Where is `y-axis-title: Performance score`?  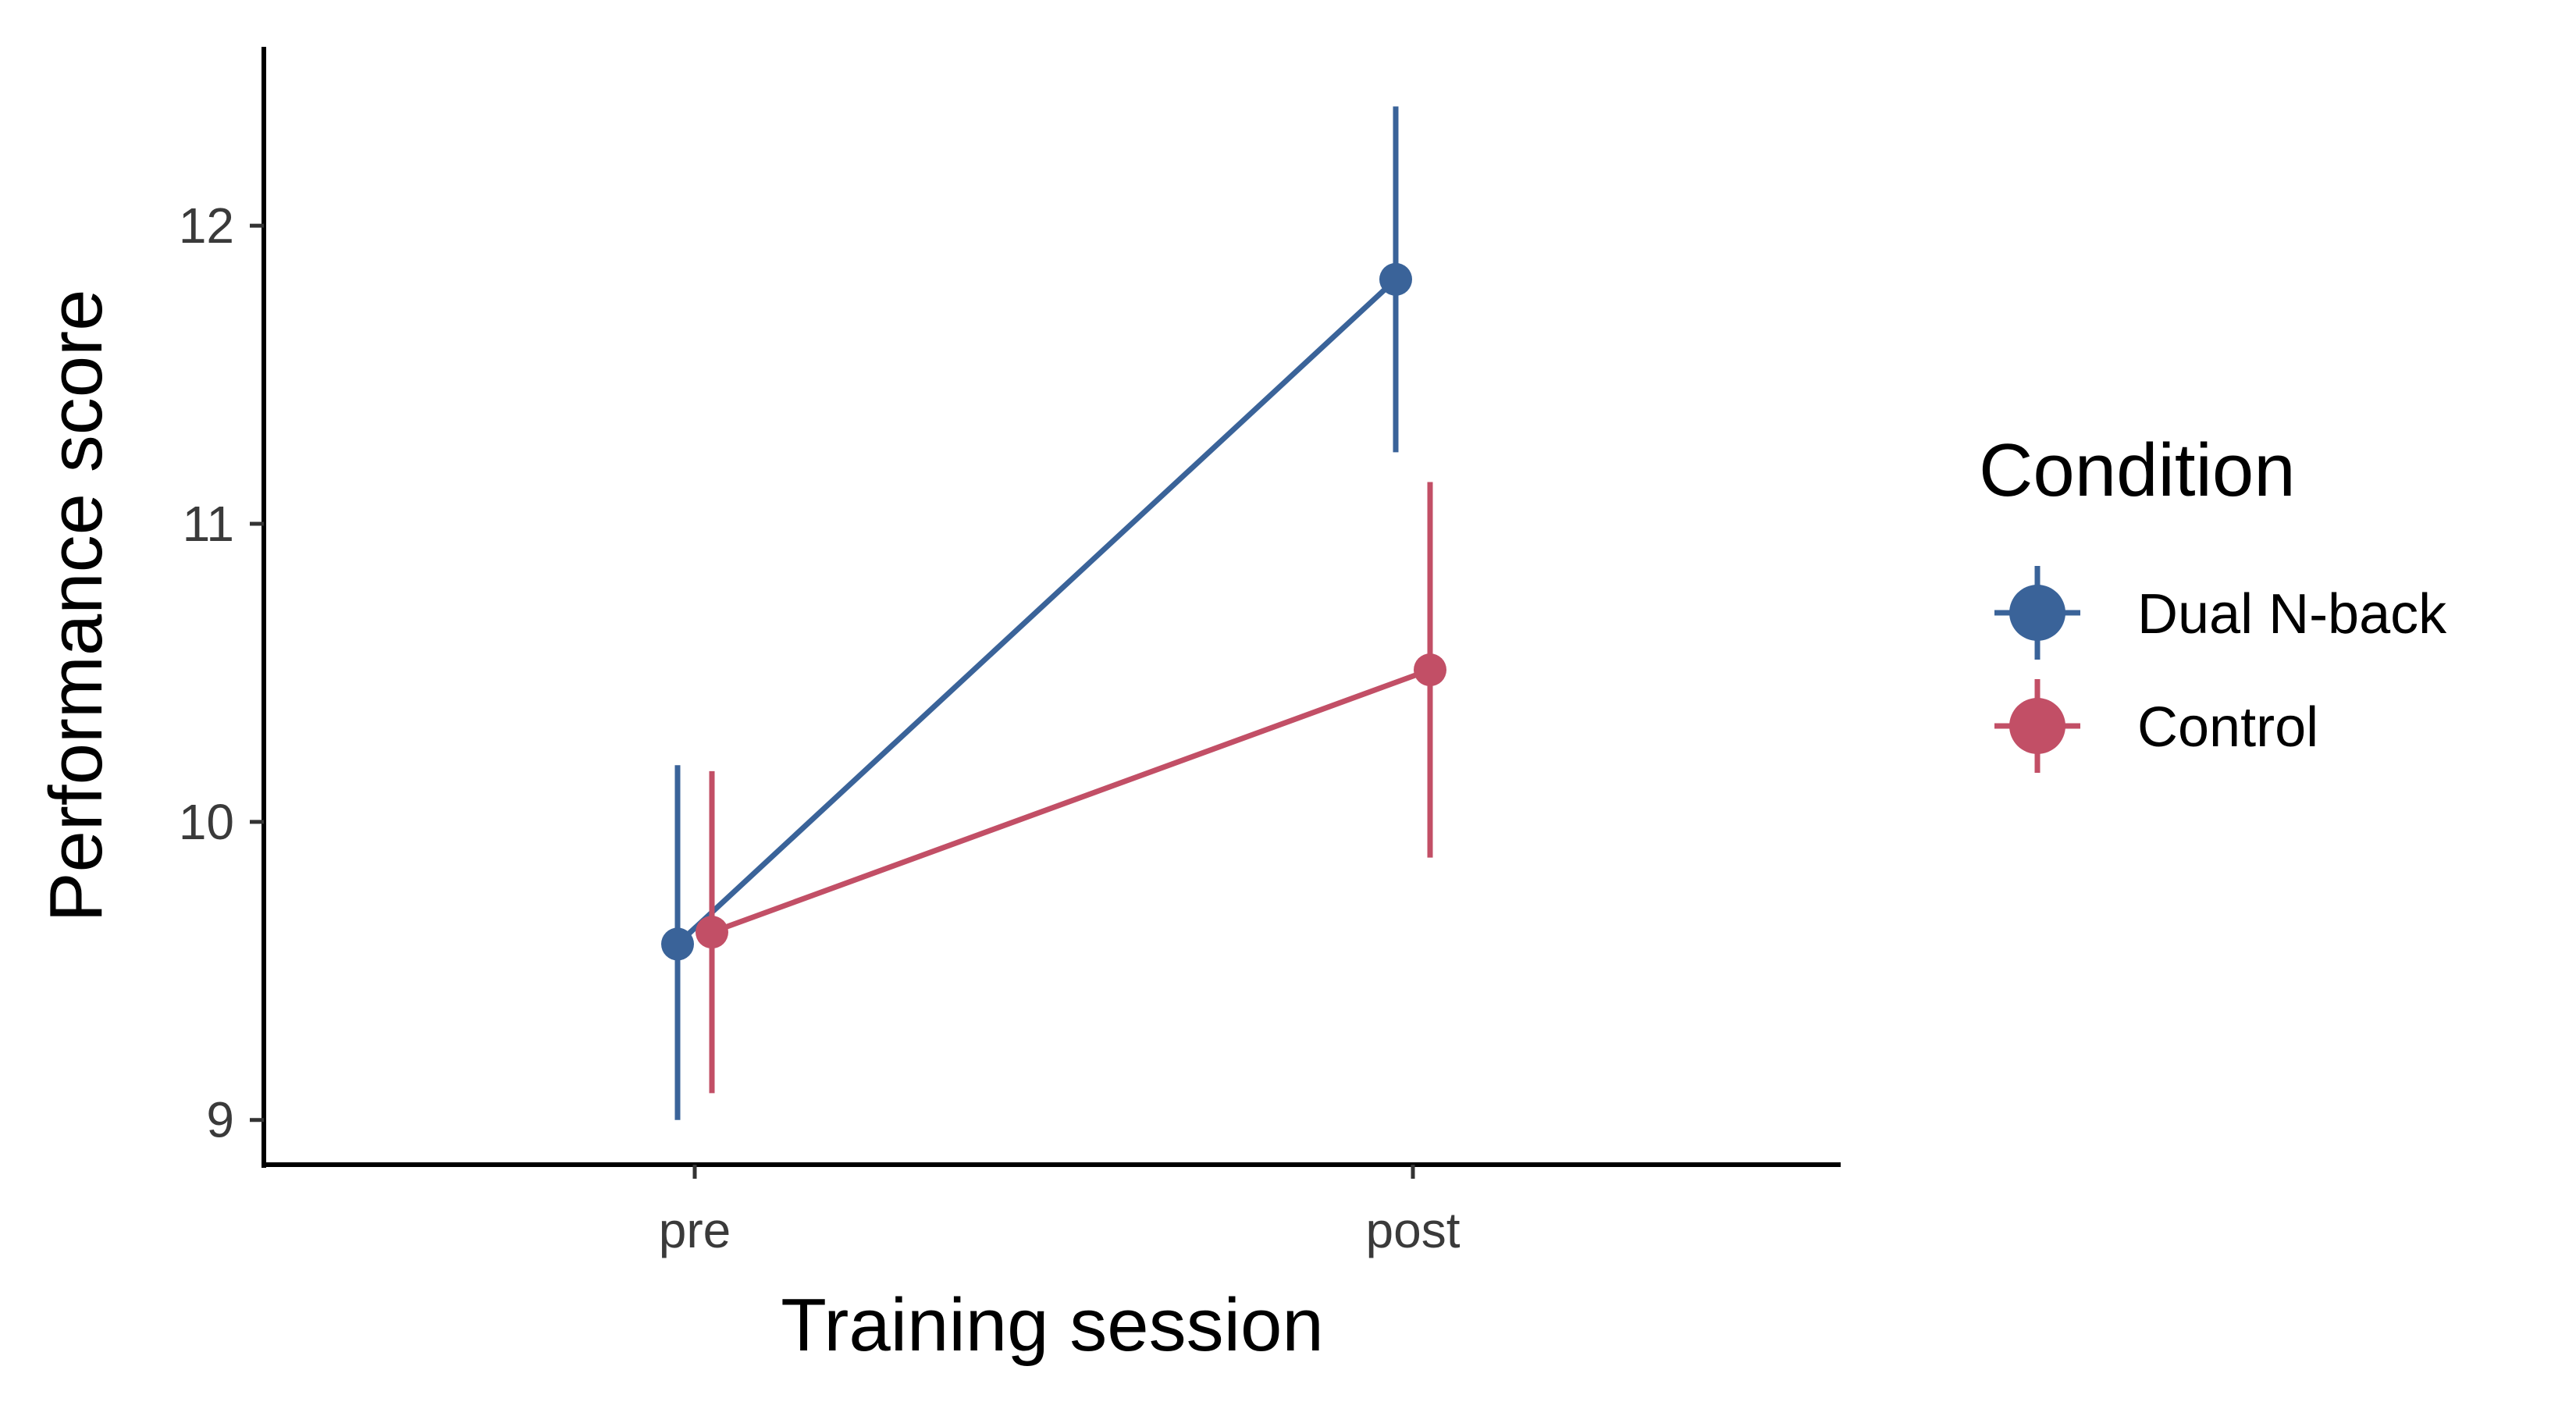 y-axis-title: Performance score is located at coordinates (76, 606).